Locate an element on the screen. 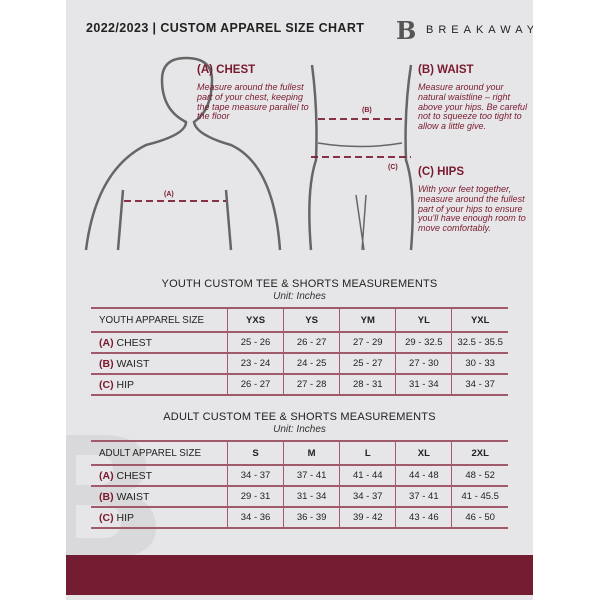  cell: 48 - 52 is located at coordinates (479, 475).